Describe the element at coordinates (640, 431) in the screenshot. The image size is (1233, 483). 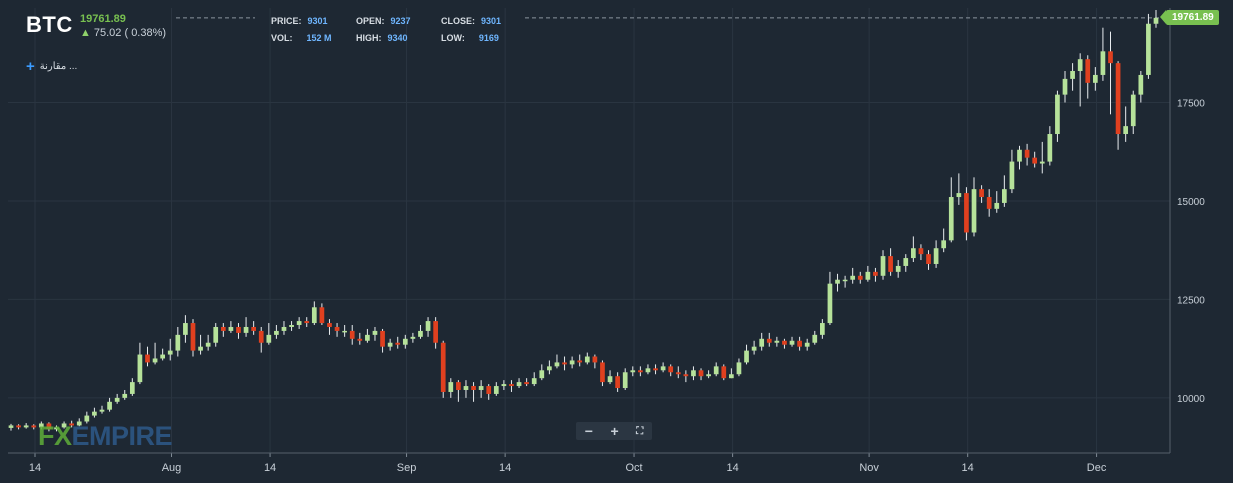
I see `fullscreen-icon: ⛶` at that location.